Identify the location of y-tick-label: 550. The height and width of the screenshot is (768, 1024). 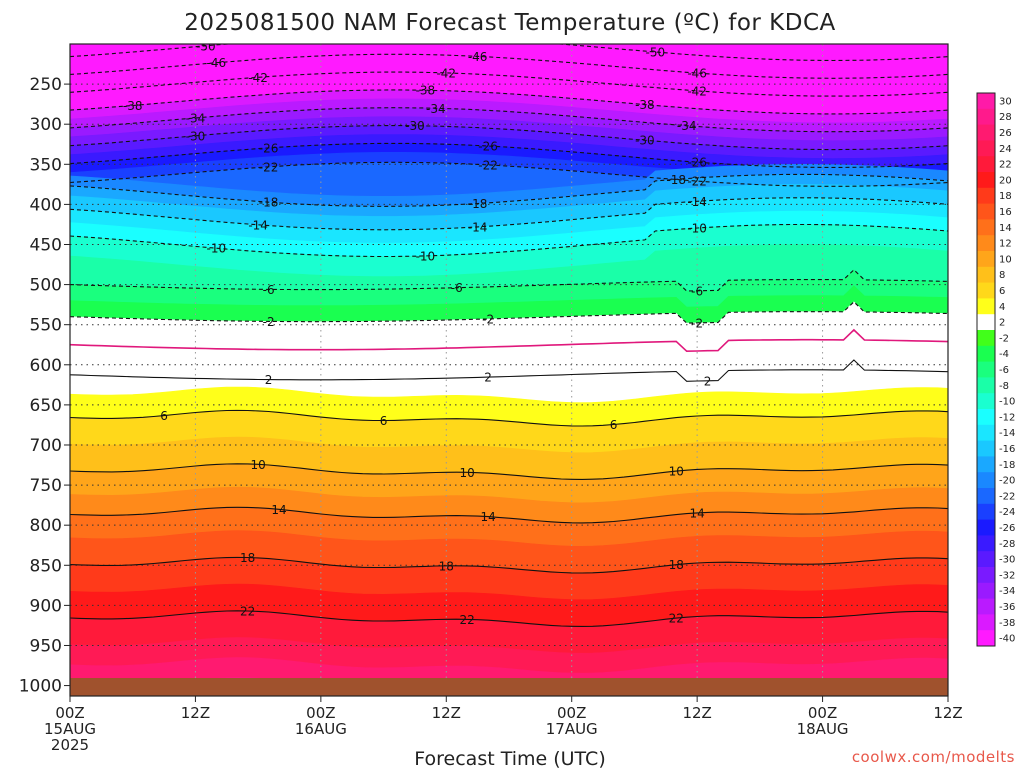
(46, 326).